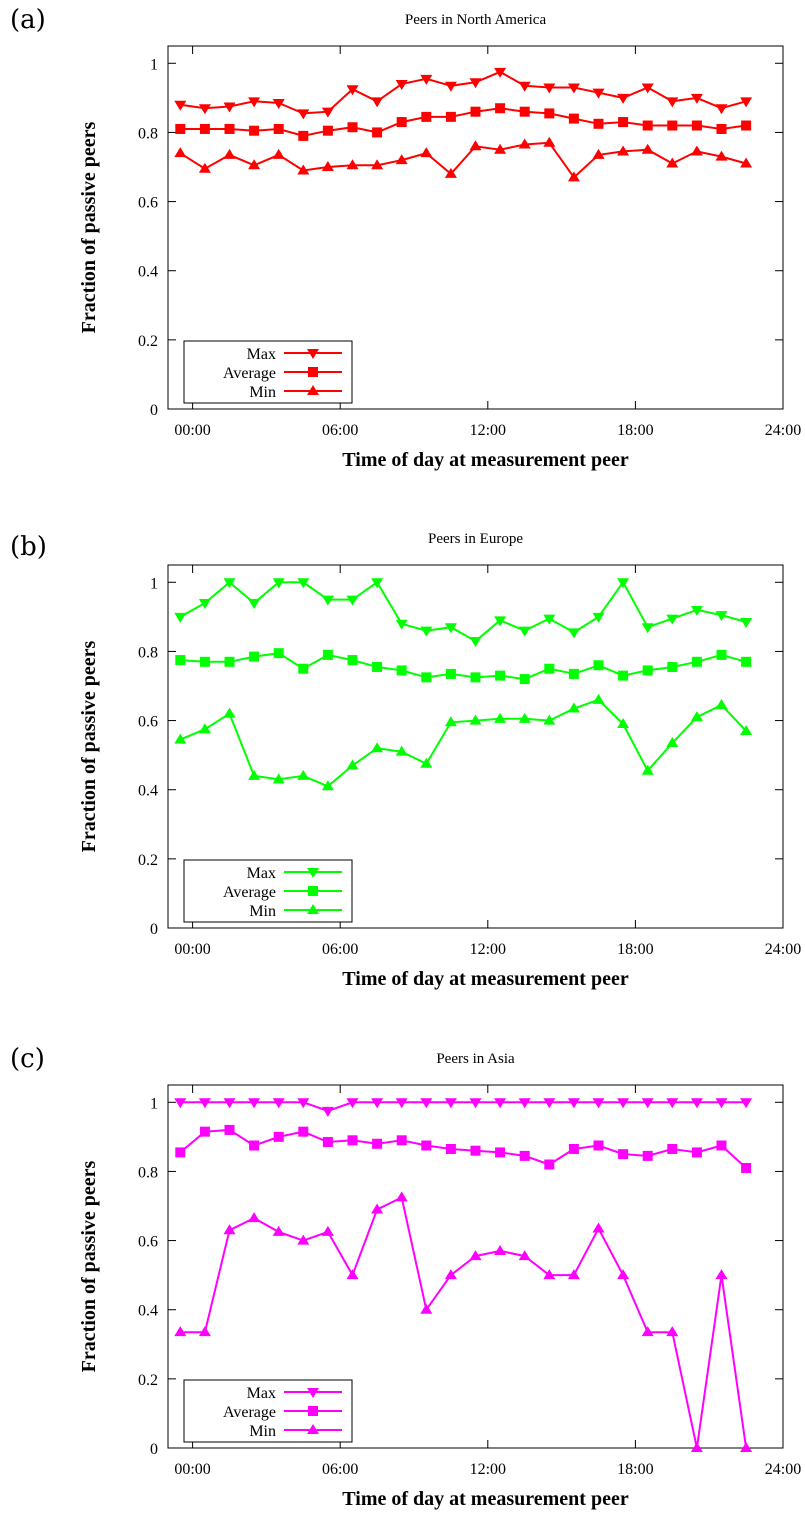  Describe the element at coordinates (154, 1103) in the screenshot. I see `y-tick-label: 1` at that location.